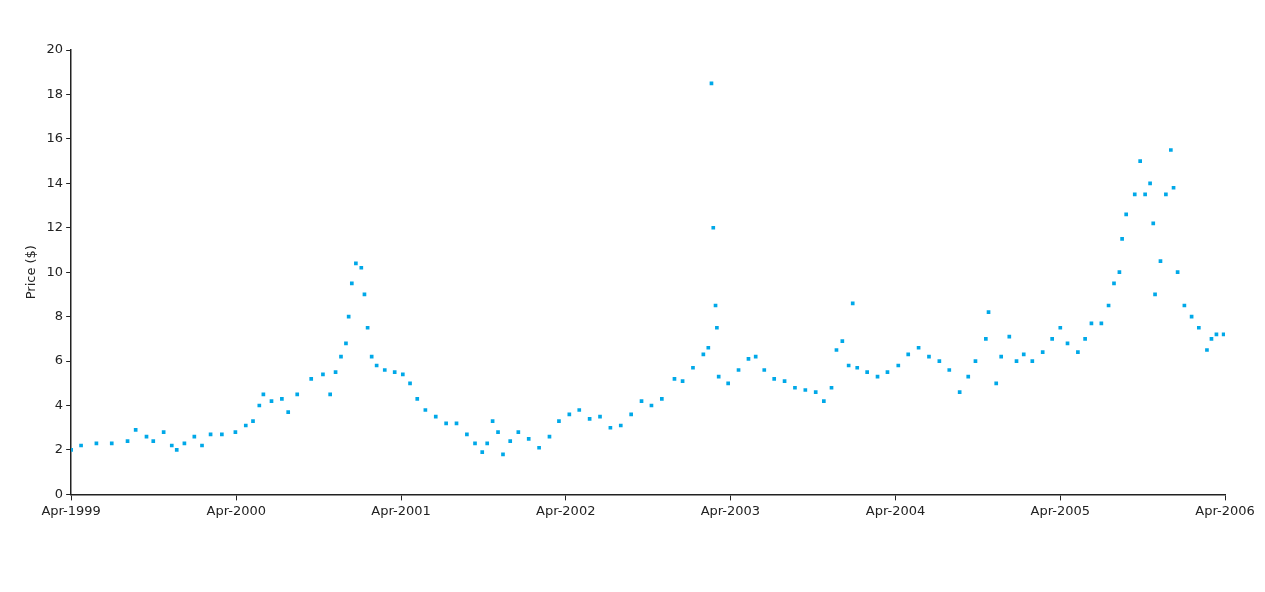 Image resolution: width=1265 pixels, height=592 pixels. Describe the element at coordinates (1225, 510) in the screenshot. I see `x-tick-label: Apr-2006` at that location.